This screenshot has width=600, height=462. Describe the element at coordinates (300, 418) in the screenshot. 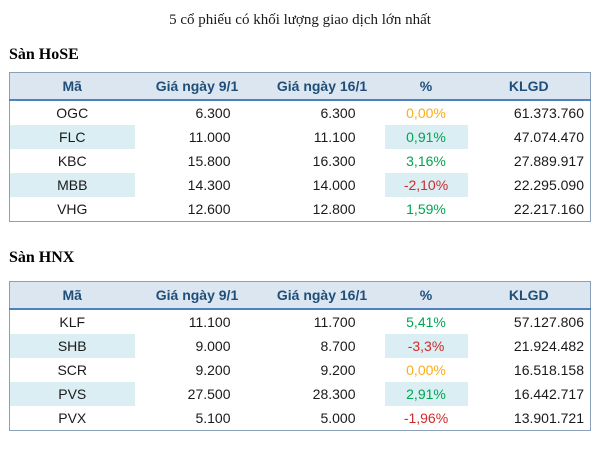

I see `table-row: PVX 5.100 5.000 -1,96% 13.901.721` at that location.